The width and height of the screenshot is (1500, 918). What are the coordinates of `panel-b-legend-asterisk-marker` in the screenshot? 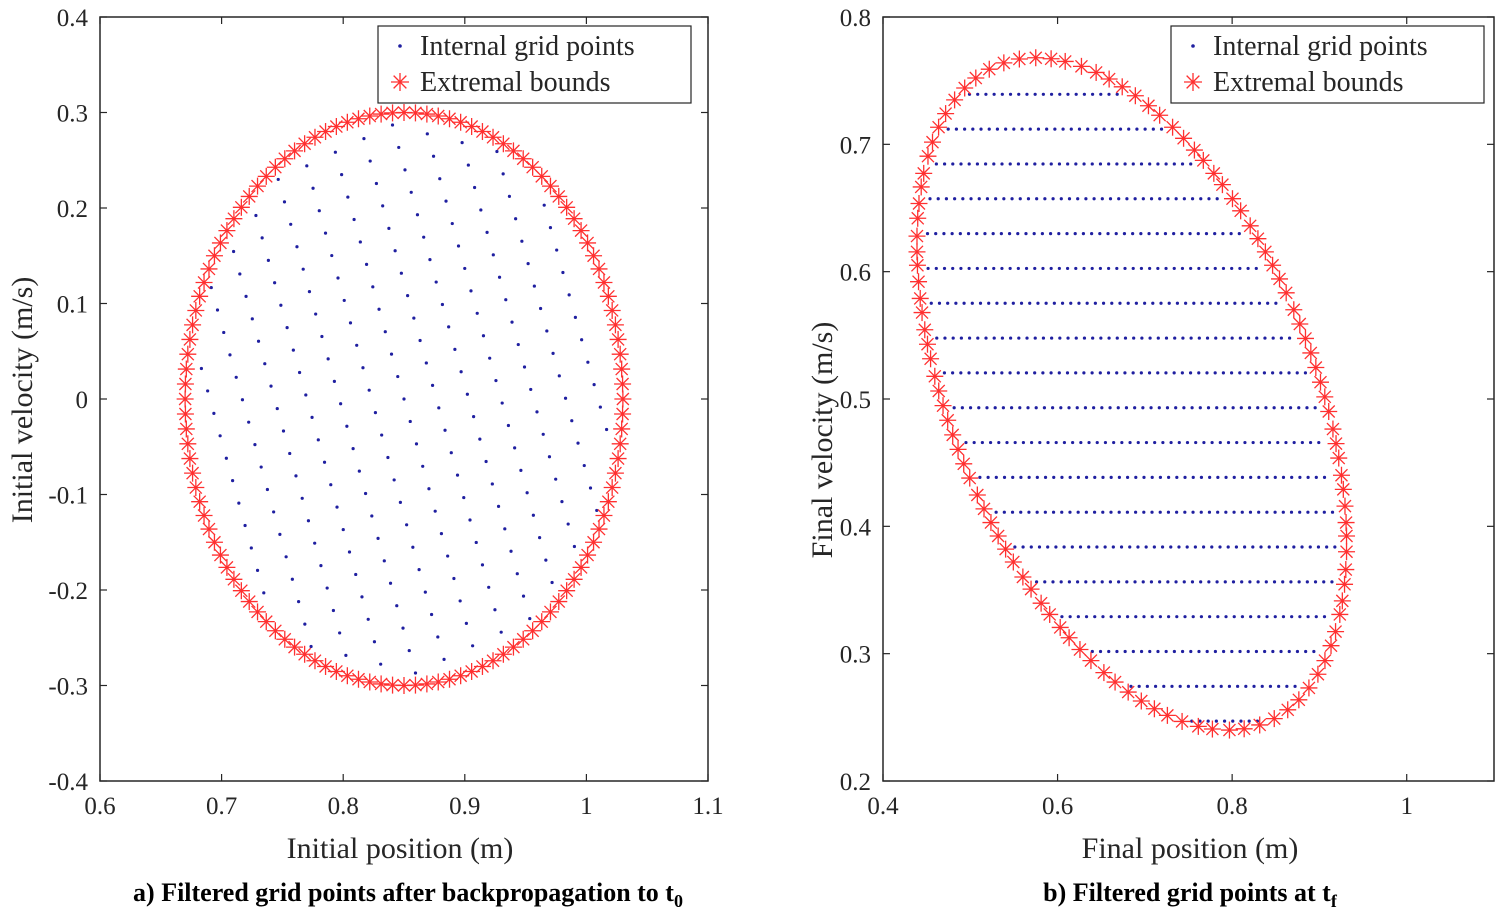 It's located at (1193, 82).